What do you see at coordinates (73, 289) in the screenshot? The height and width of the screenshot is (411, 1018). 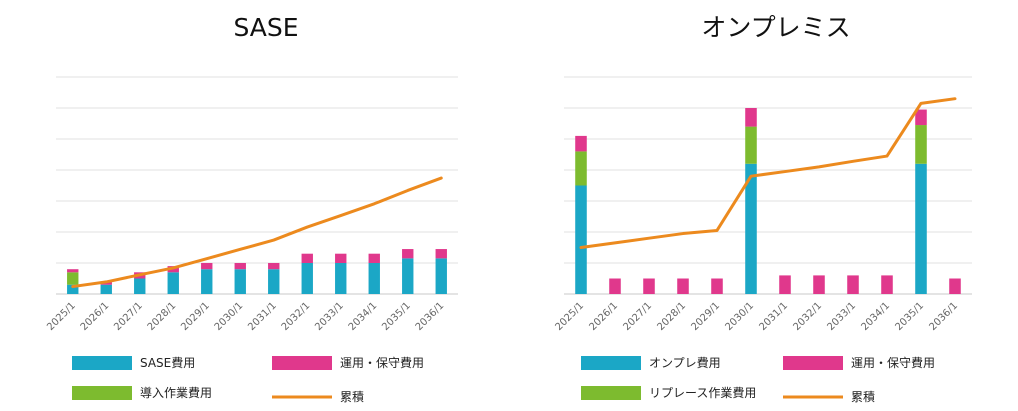 I see `bar-segment-SASE費用-2025/1` at bounding box center [73, 289].